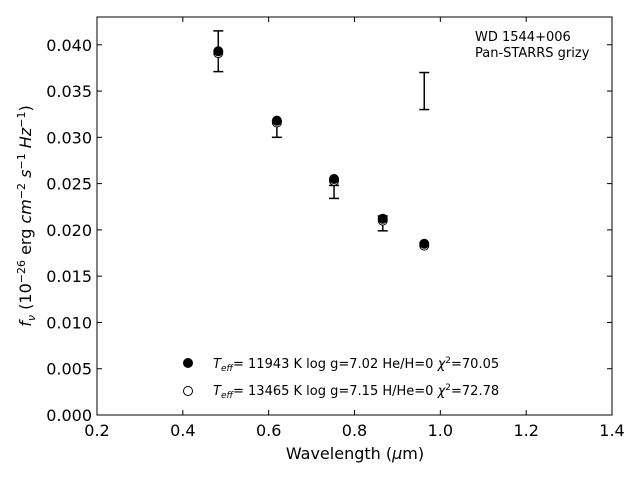 This screenshot has height=480, width=640. What do you see at coordinates (26, 215) in the screenshot?
I see `y-axis-label: fν (10−26 erg cm−2 s−1 Hz−1)` at bounding box center [26, 215].